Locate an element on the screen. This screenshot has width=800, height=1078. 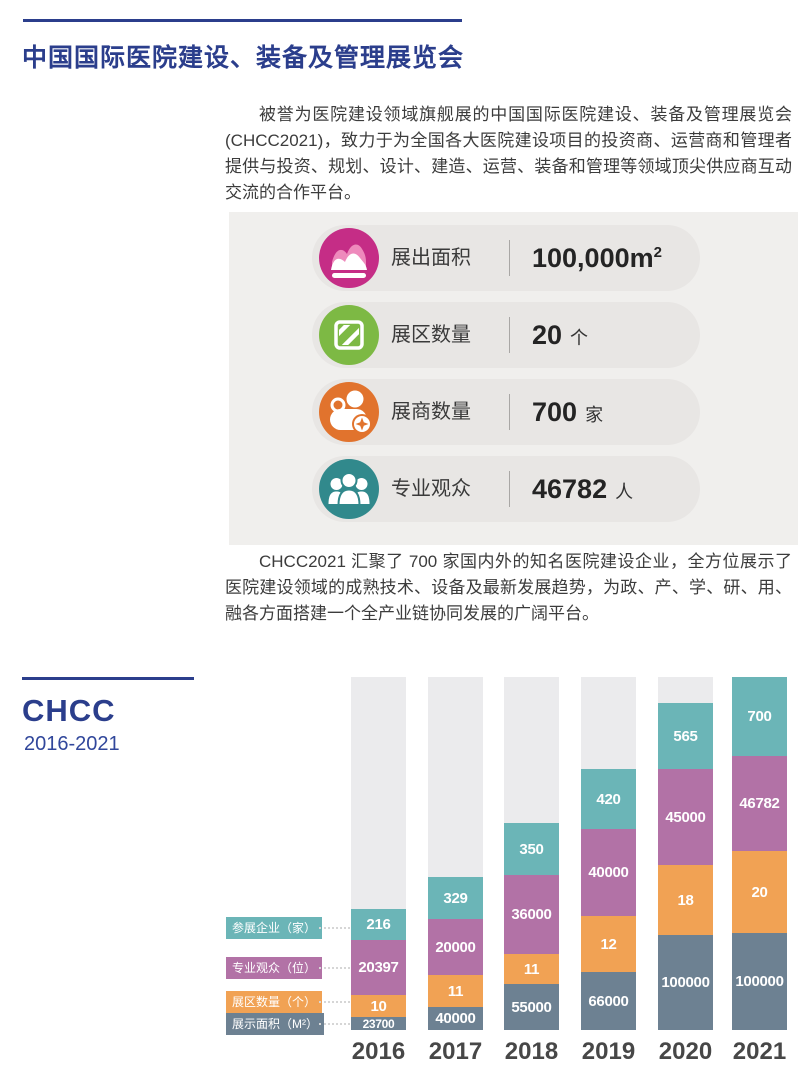
stat-value: 700 家 is located at coordinates (568, 412).